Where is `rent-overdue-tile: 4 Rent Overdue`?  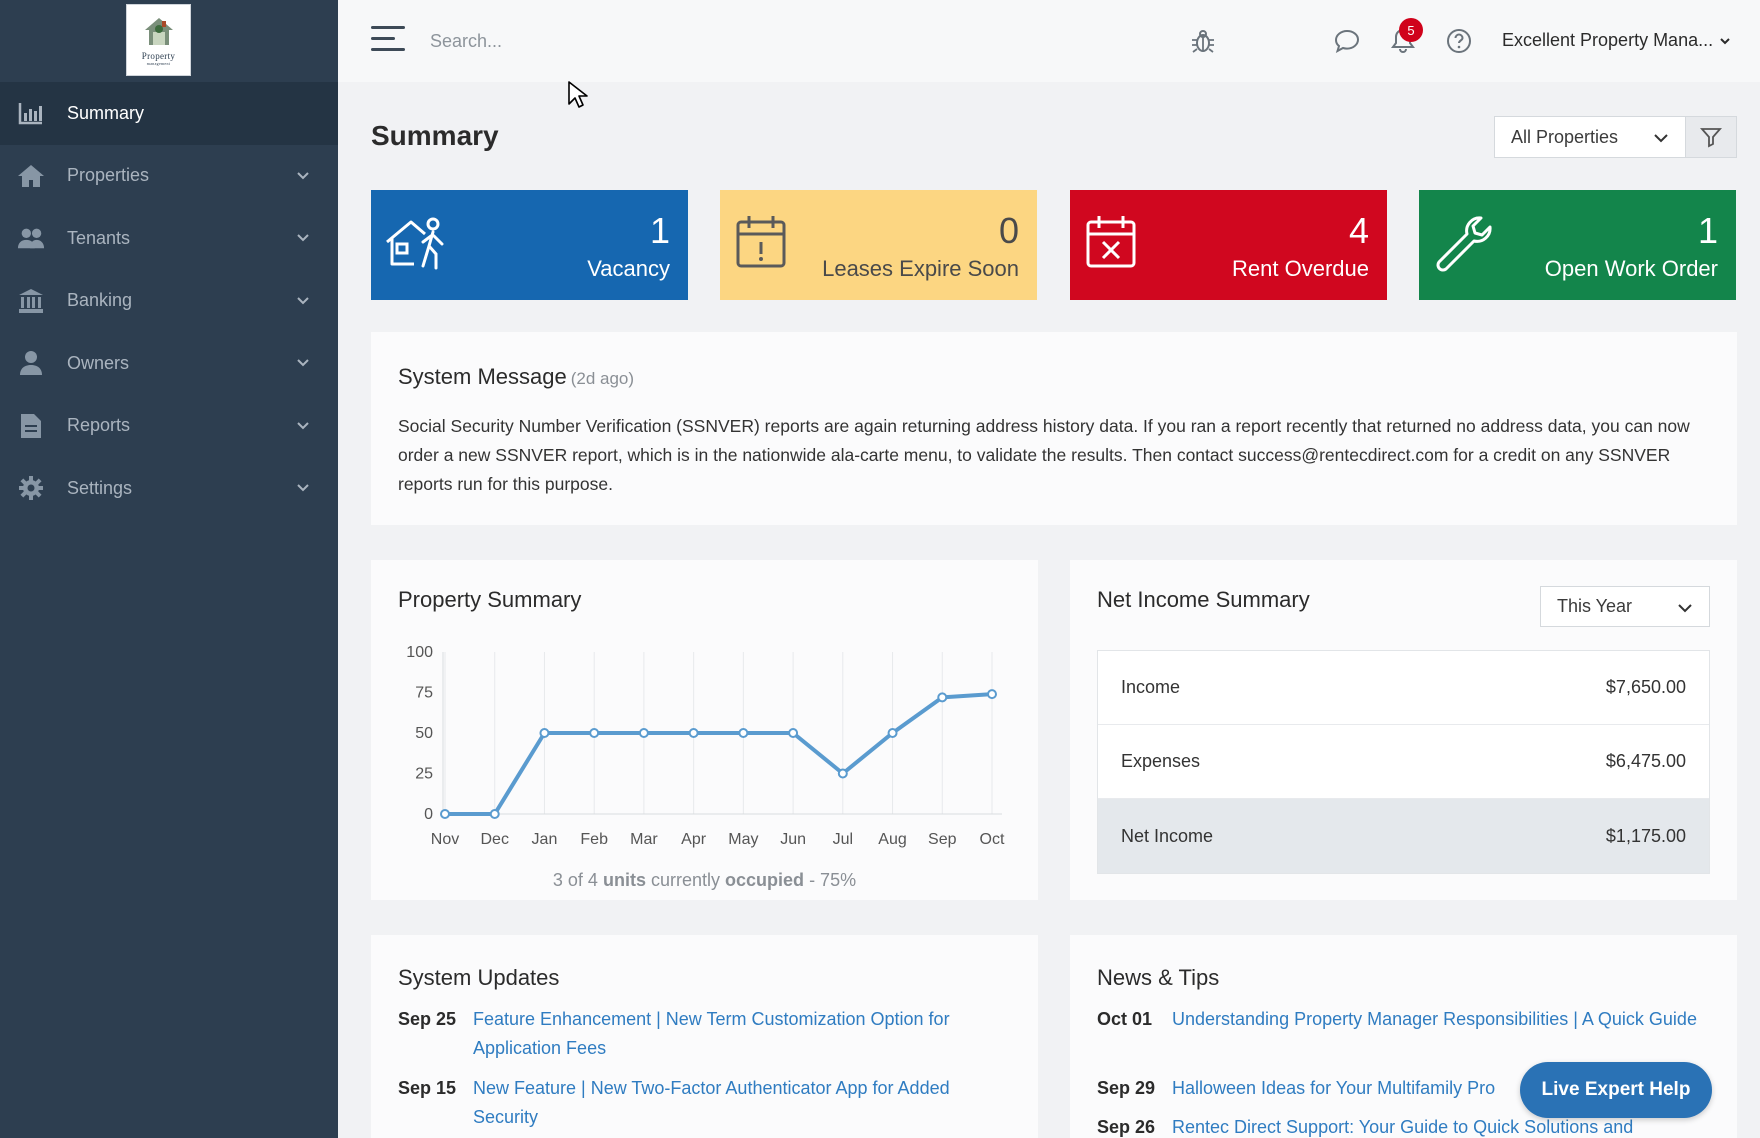
rent-overdue-tile: 4 Rent Overdue is located at coordinates (1228, 245).